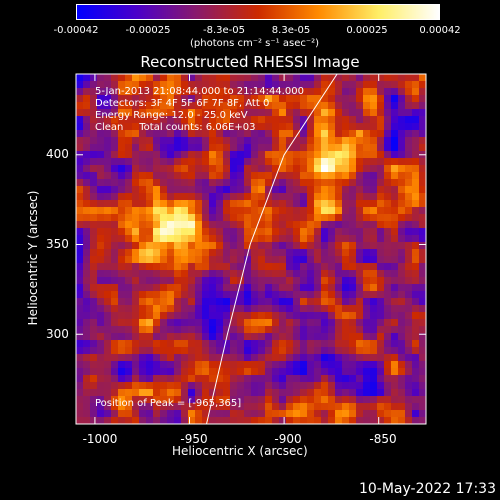 The width and height of the screenshot is (500, 500). What do you see at coordinates (171, 115) in the screenshot?
I see `energy-range-label: Energy Range: 12.0 - 25.0 keV` at bounding box center [171, 115].